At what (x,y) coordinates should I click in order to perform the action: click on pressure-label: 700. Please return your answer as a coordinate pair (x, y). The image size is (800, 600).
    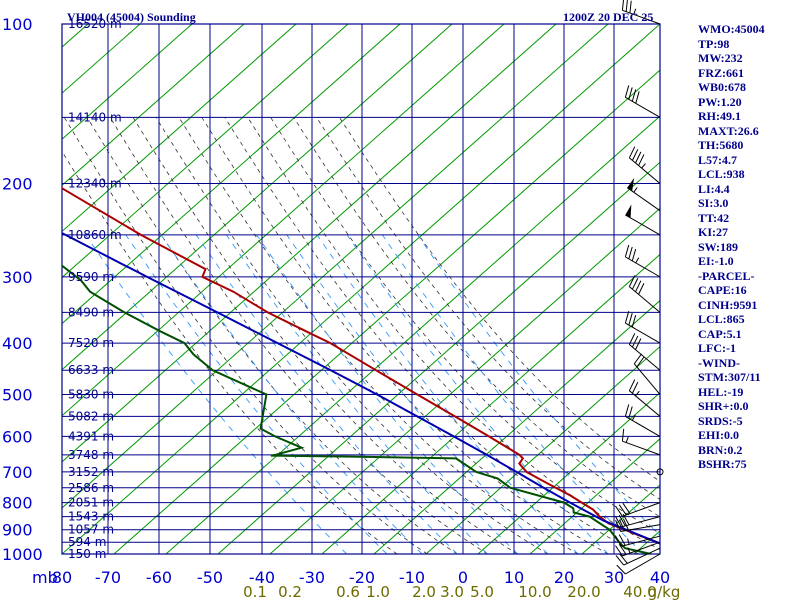
    Looking at the image, I should click on (17, 472).